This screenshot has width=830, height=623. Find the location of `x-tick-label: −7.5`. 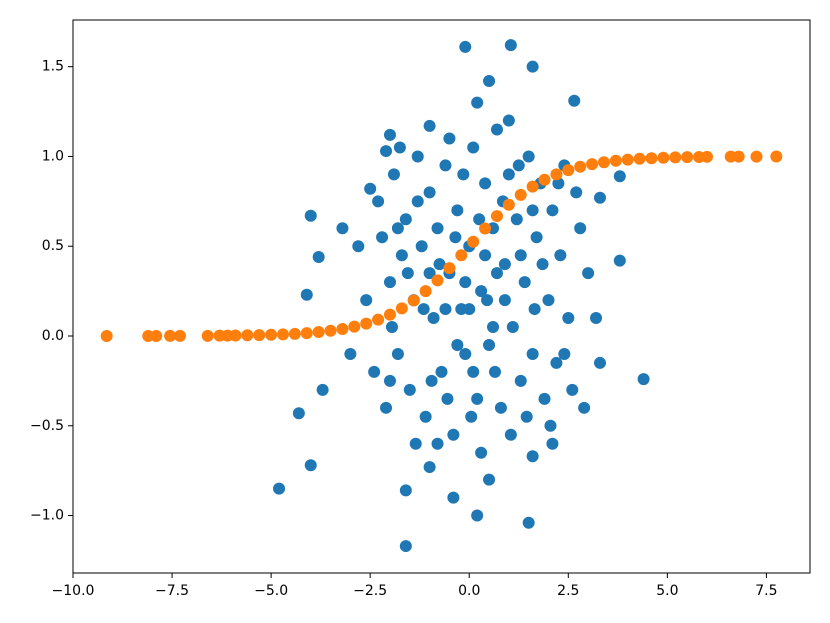

x-tick-label: −7.5 is located at coordinates (172, 591).